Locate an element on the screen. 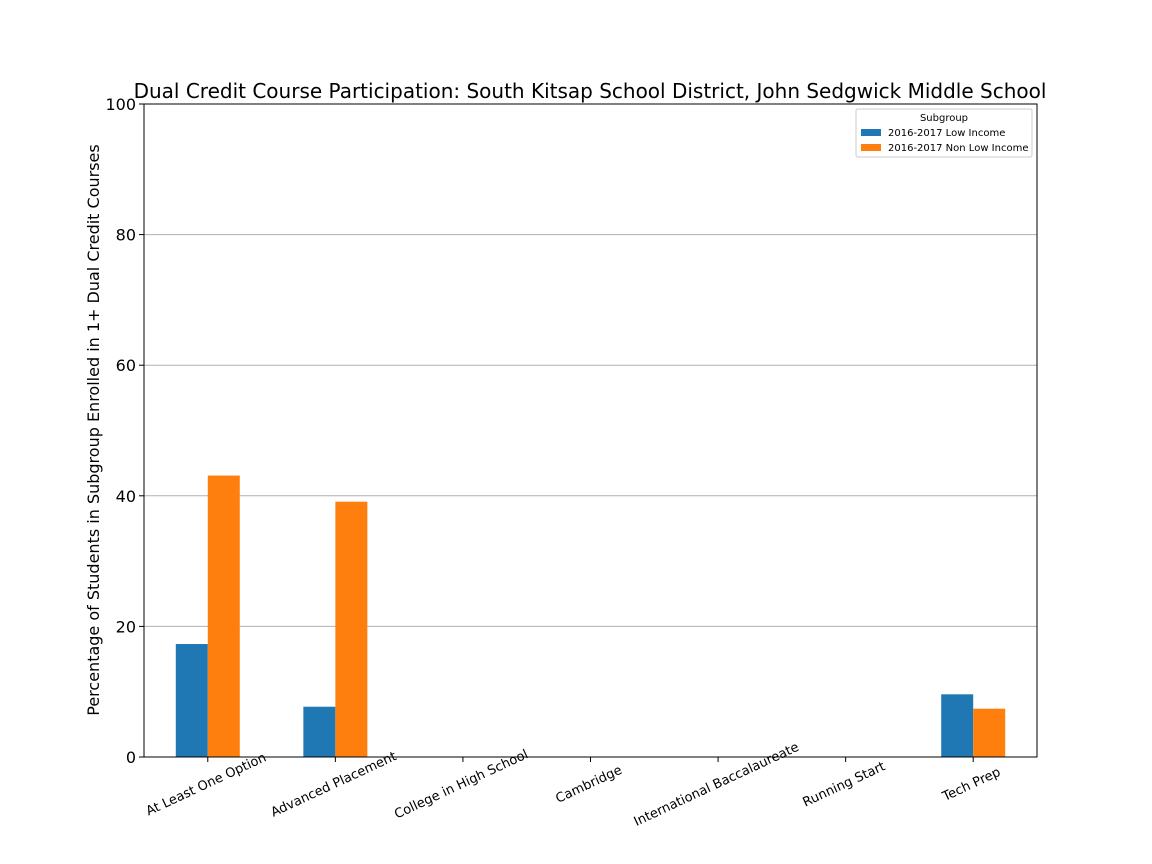  legend-box is located at coordinates (944, 133).